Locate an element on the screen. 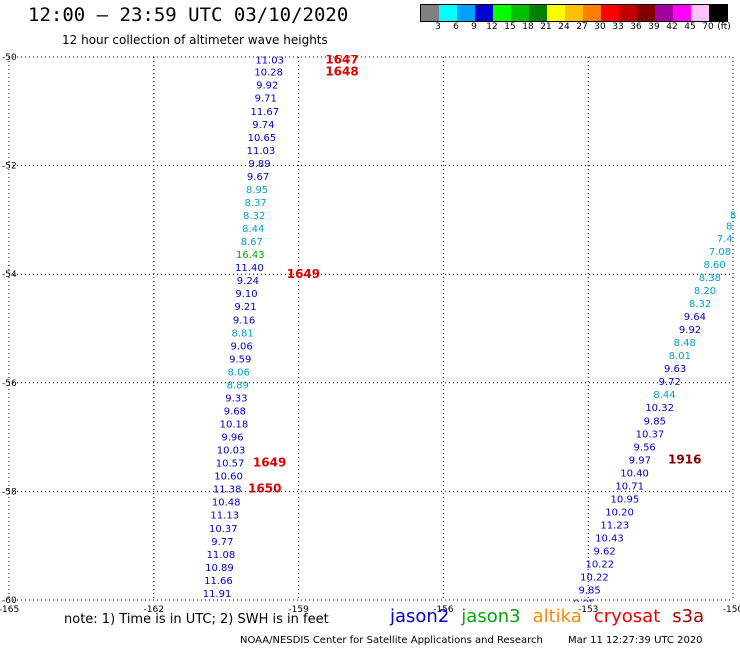  wave-height-value: 8.44 is located at coordinates (664, 395).